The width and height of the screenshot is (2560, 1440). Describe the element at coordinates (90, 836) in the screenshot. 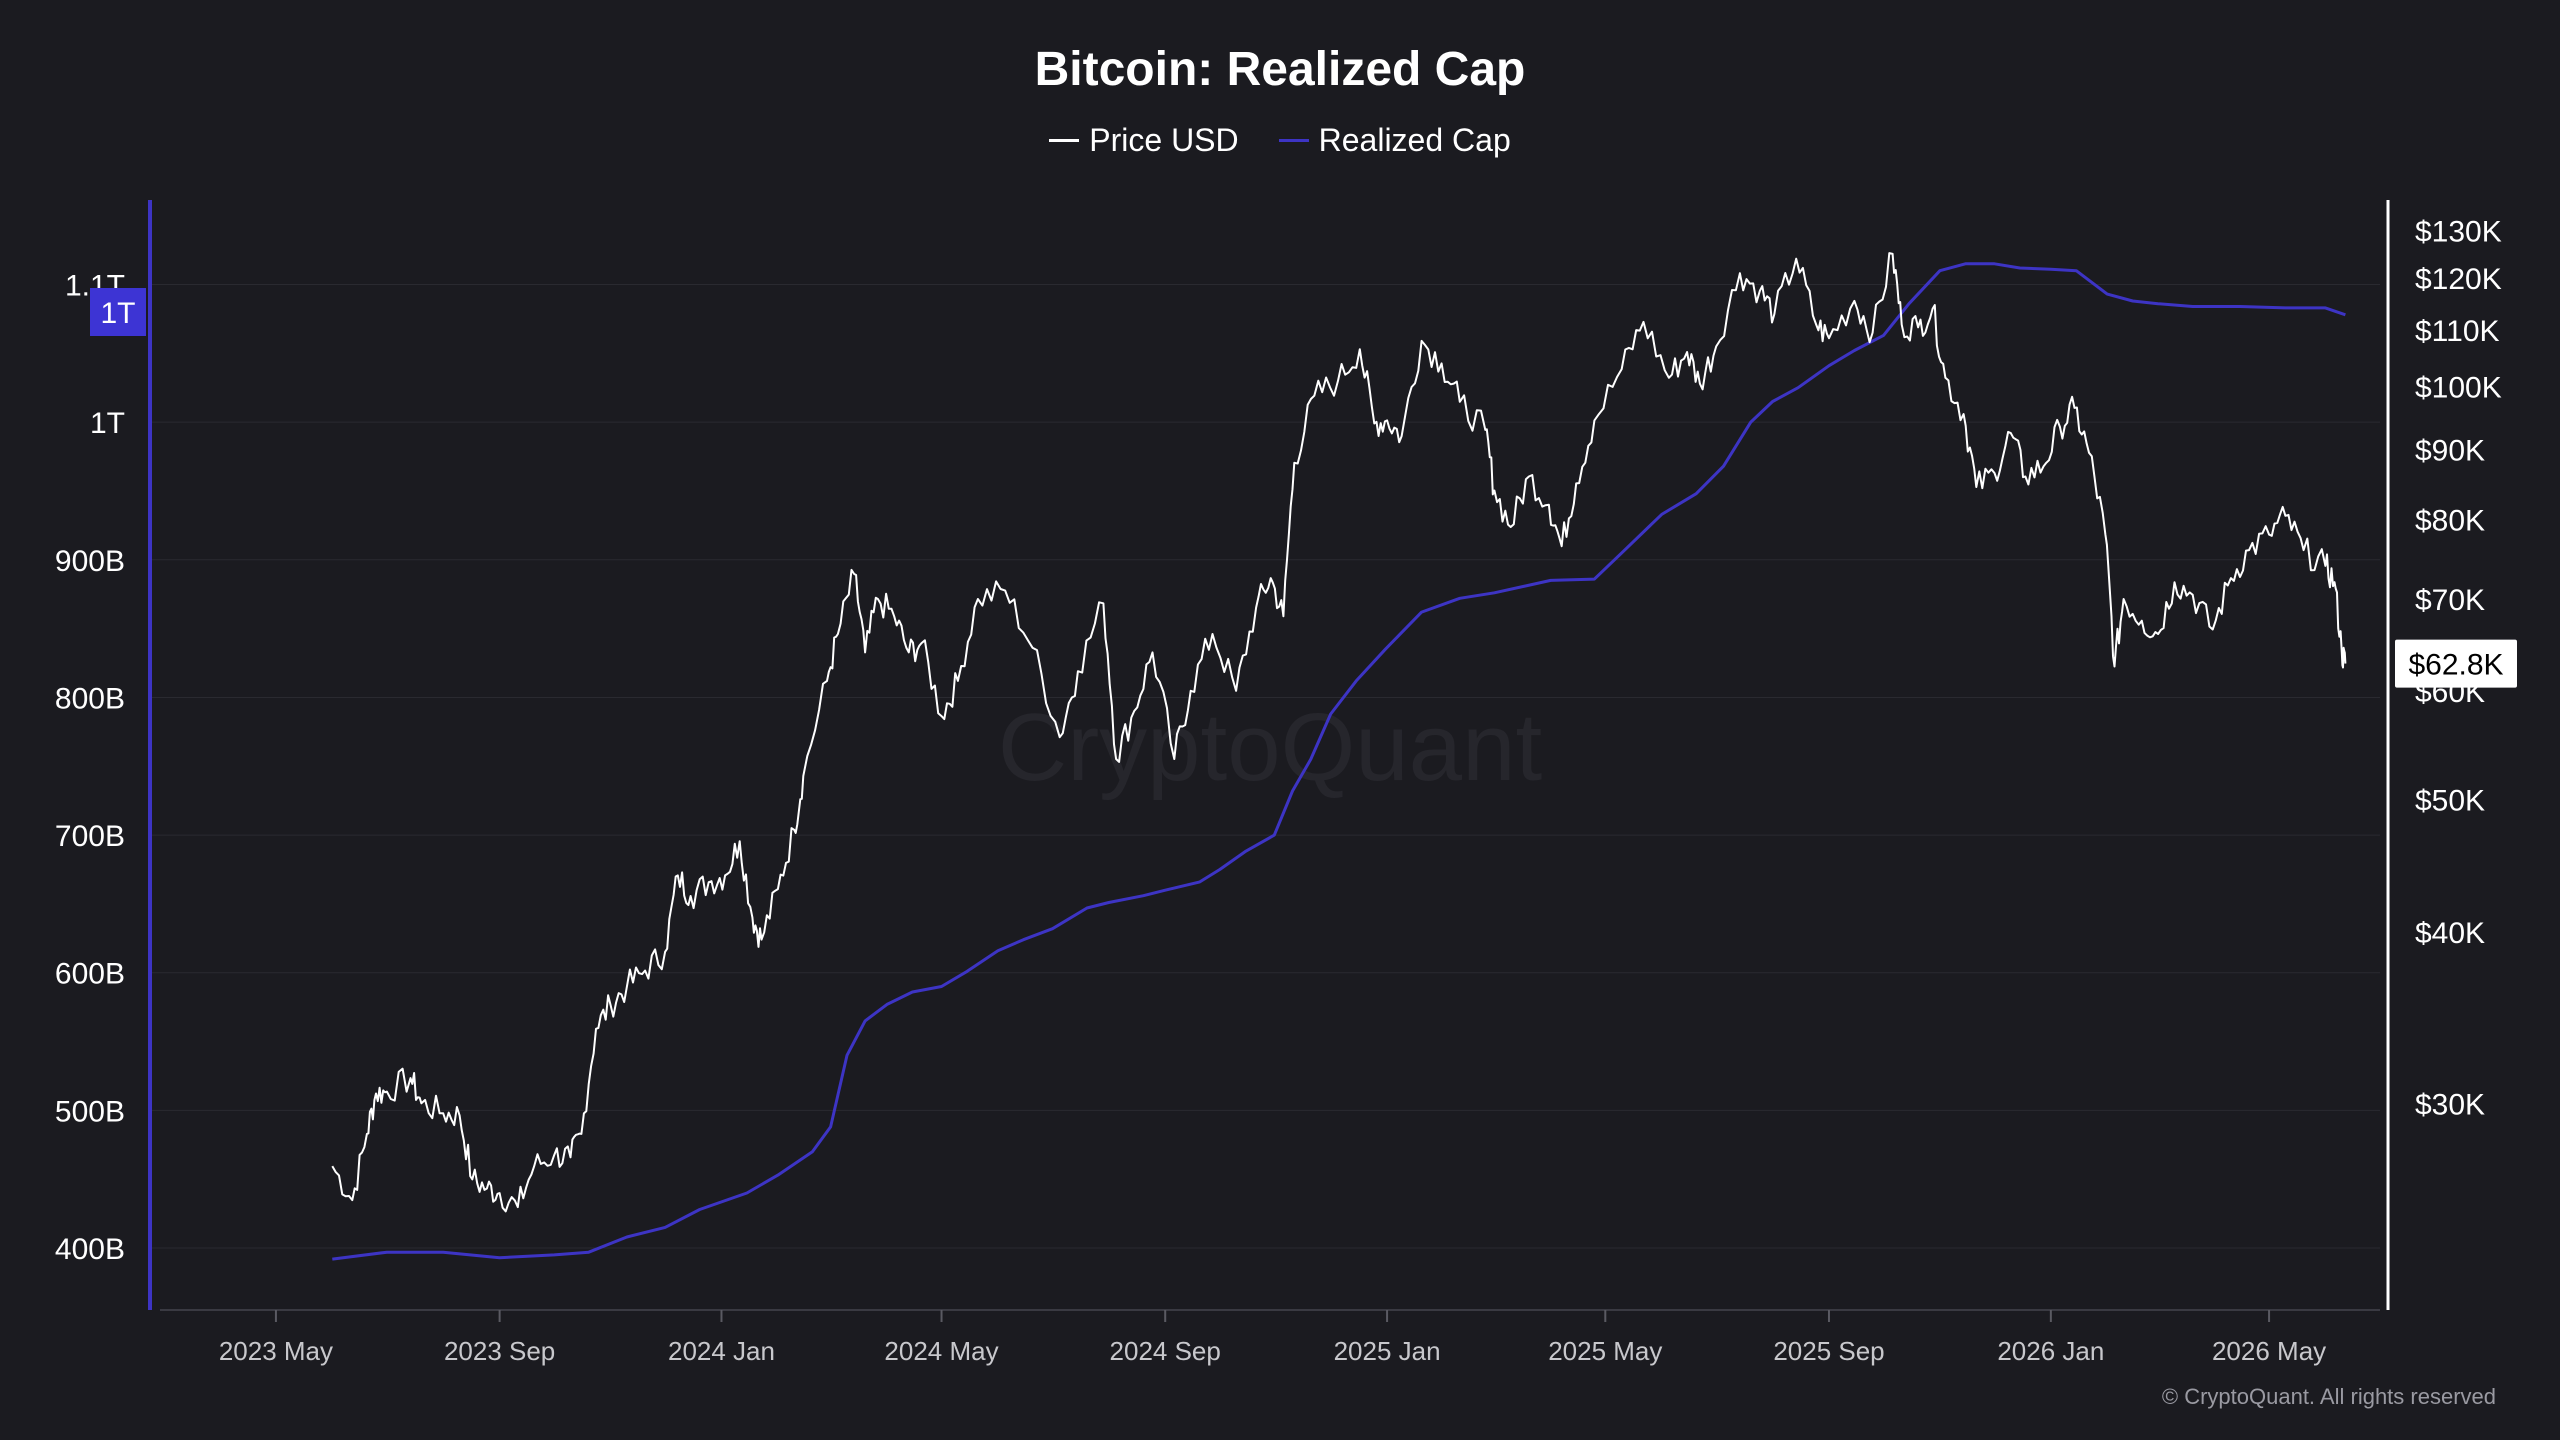

I see `y-left-tick-label: 700B` at that location.